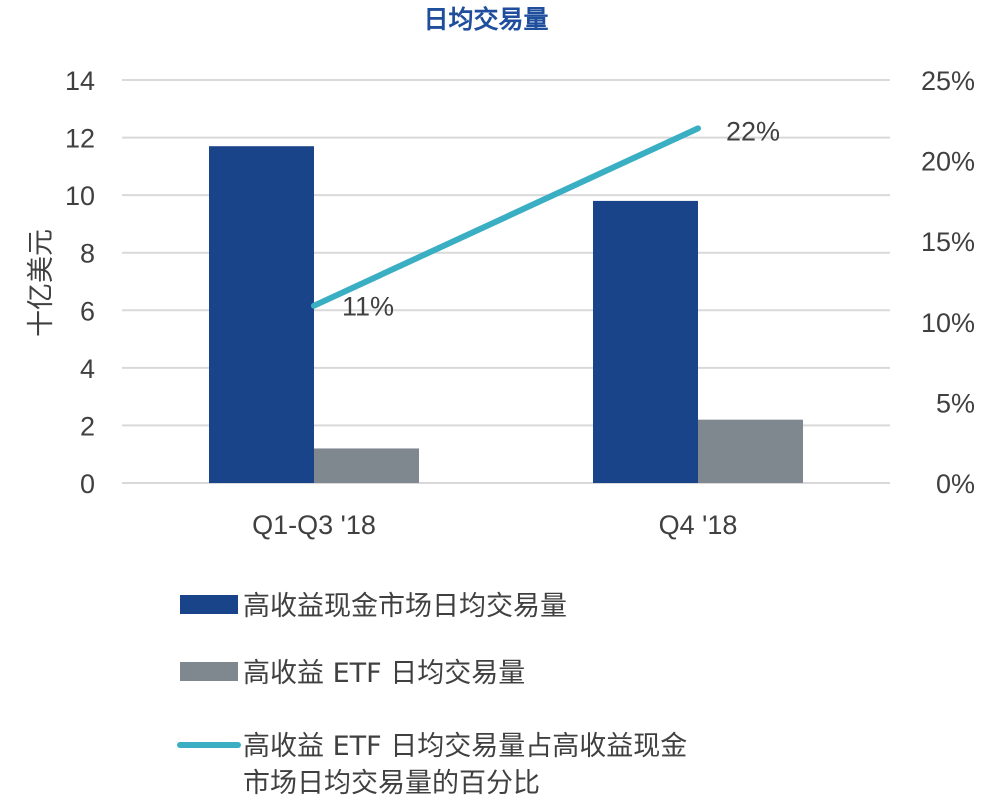  Describe the element at coordinates (80, 196) in the screenshot. I see `y-tick-label: 10` at that location.